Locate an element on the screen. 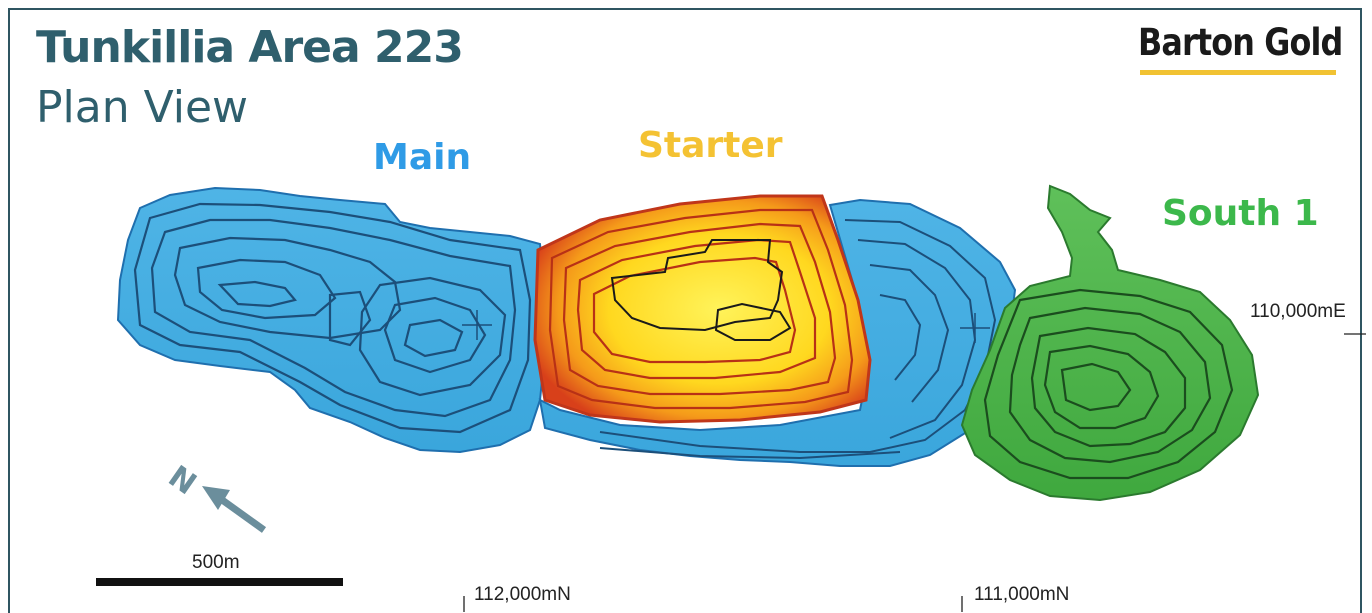 The width and height of the screenshot is (1372, 613). northing-label-1: 112,000mN is located at coordinates (522, 594).